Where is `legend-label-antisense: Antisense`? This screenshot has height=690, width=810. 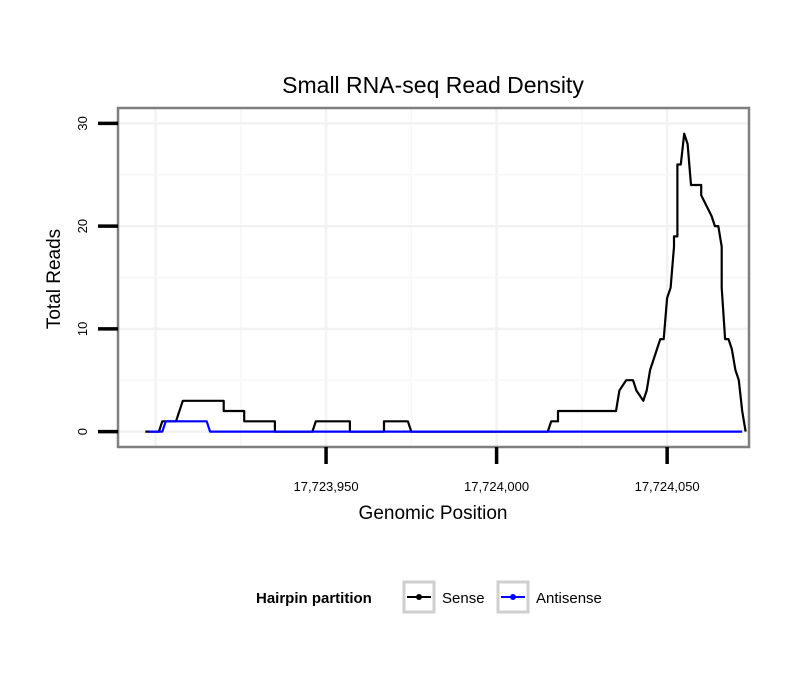
legend-label-antisense: Antisense is located at coordinates (569, 598).